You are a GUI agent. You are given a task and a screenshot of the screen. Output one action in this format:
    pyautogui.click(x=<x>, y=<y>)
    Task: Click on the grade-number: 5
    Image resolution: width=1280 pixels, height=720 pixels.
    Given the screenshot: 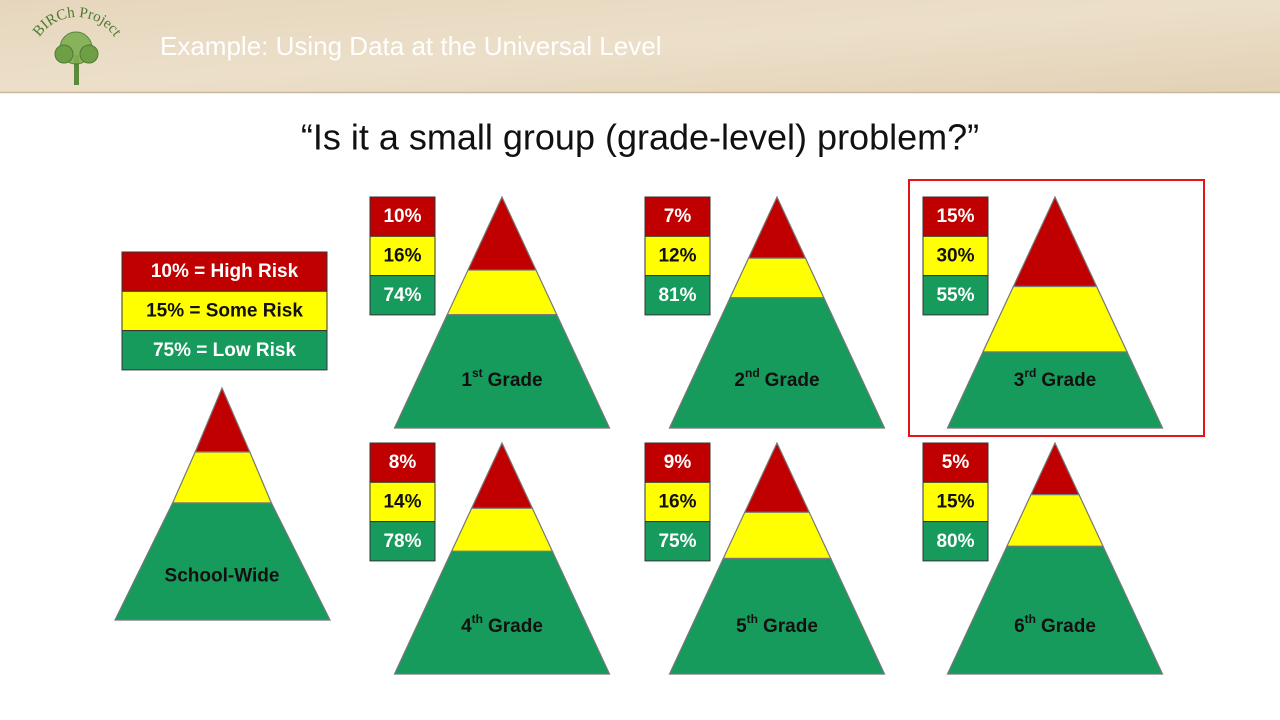 What is the action you would take?
    pyautogui.click(x=741, y=626)
    